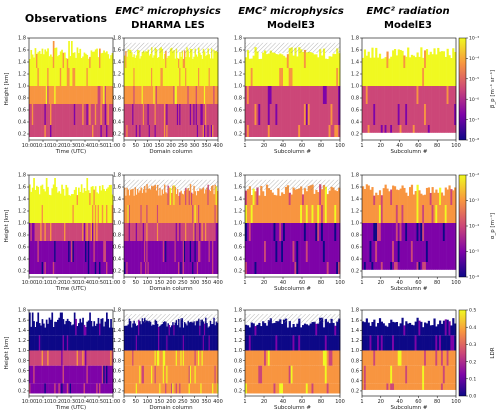 This screenshot has height=410, width=500. Describe the element at coordinates (206, 402) in the screenshot. I see `x-tick-label: 350` at that location.